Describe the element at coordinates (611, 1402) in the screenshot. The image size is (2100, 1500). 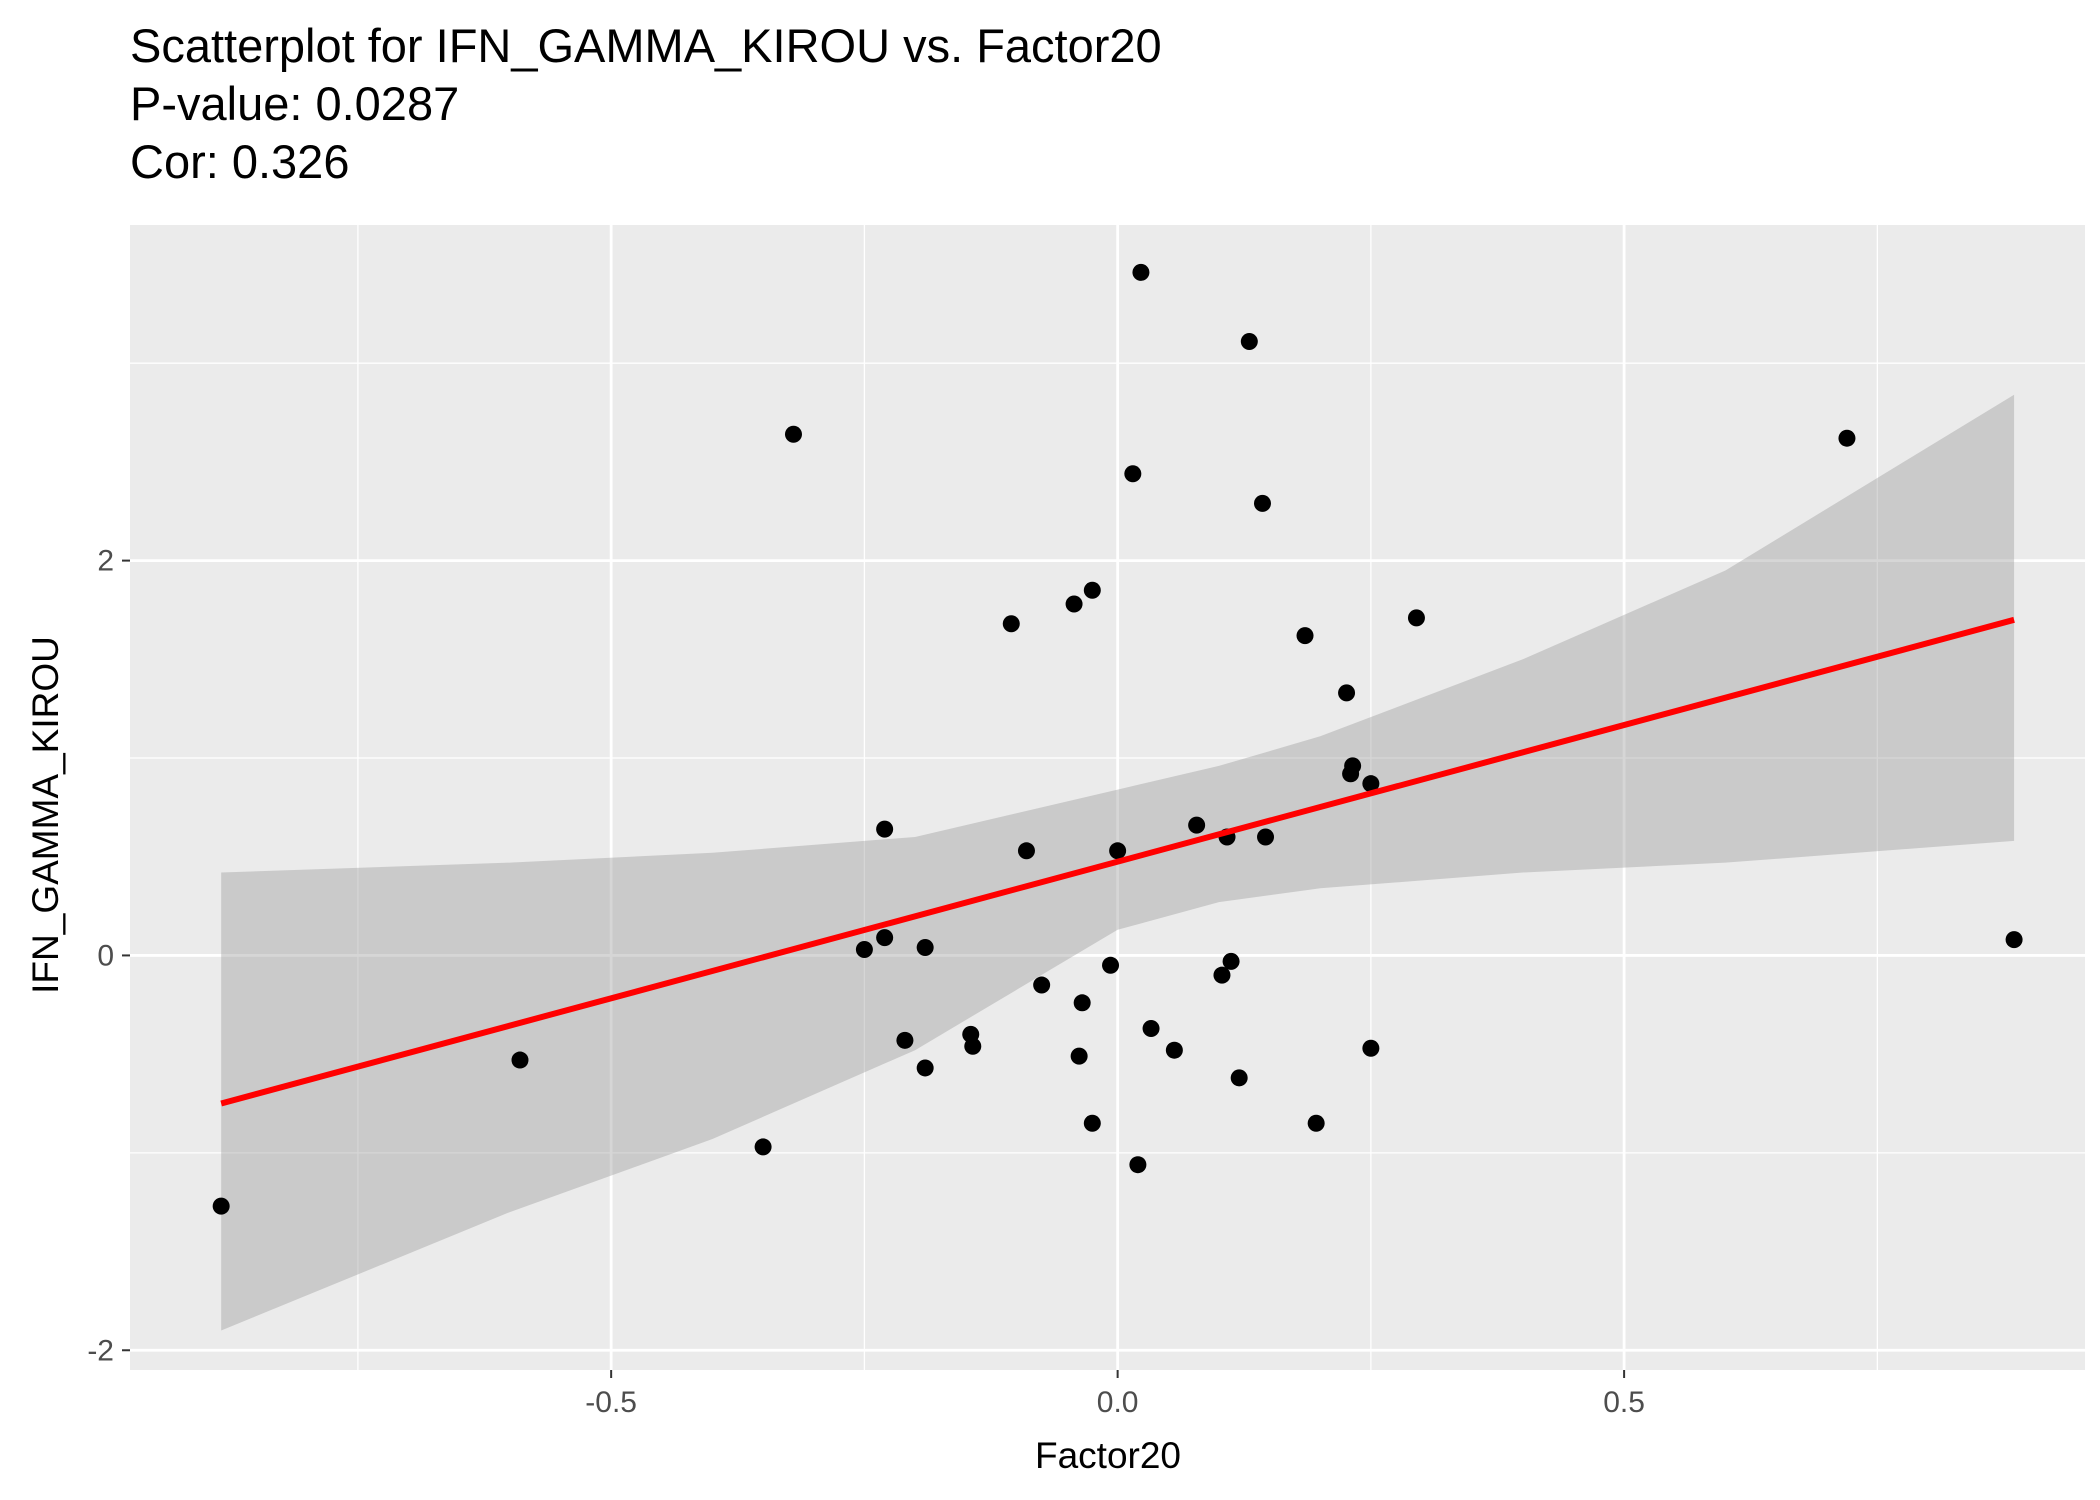
I see `x-tick-label: -0.5` at that location.